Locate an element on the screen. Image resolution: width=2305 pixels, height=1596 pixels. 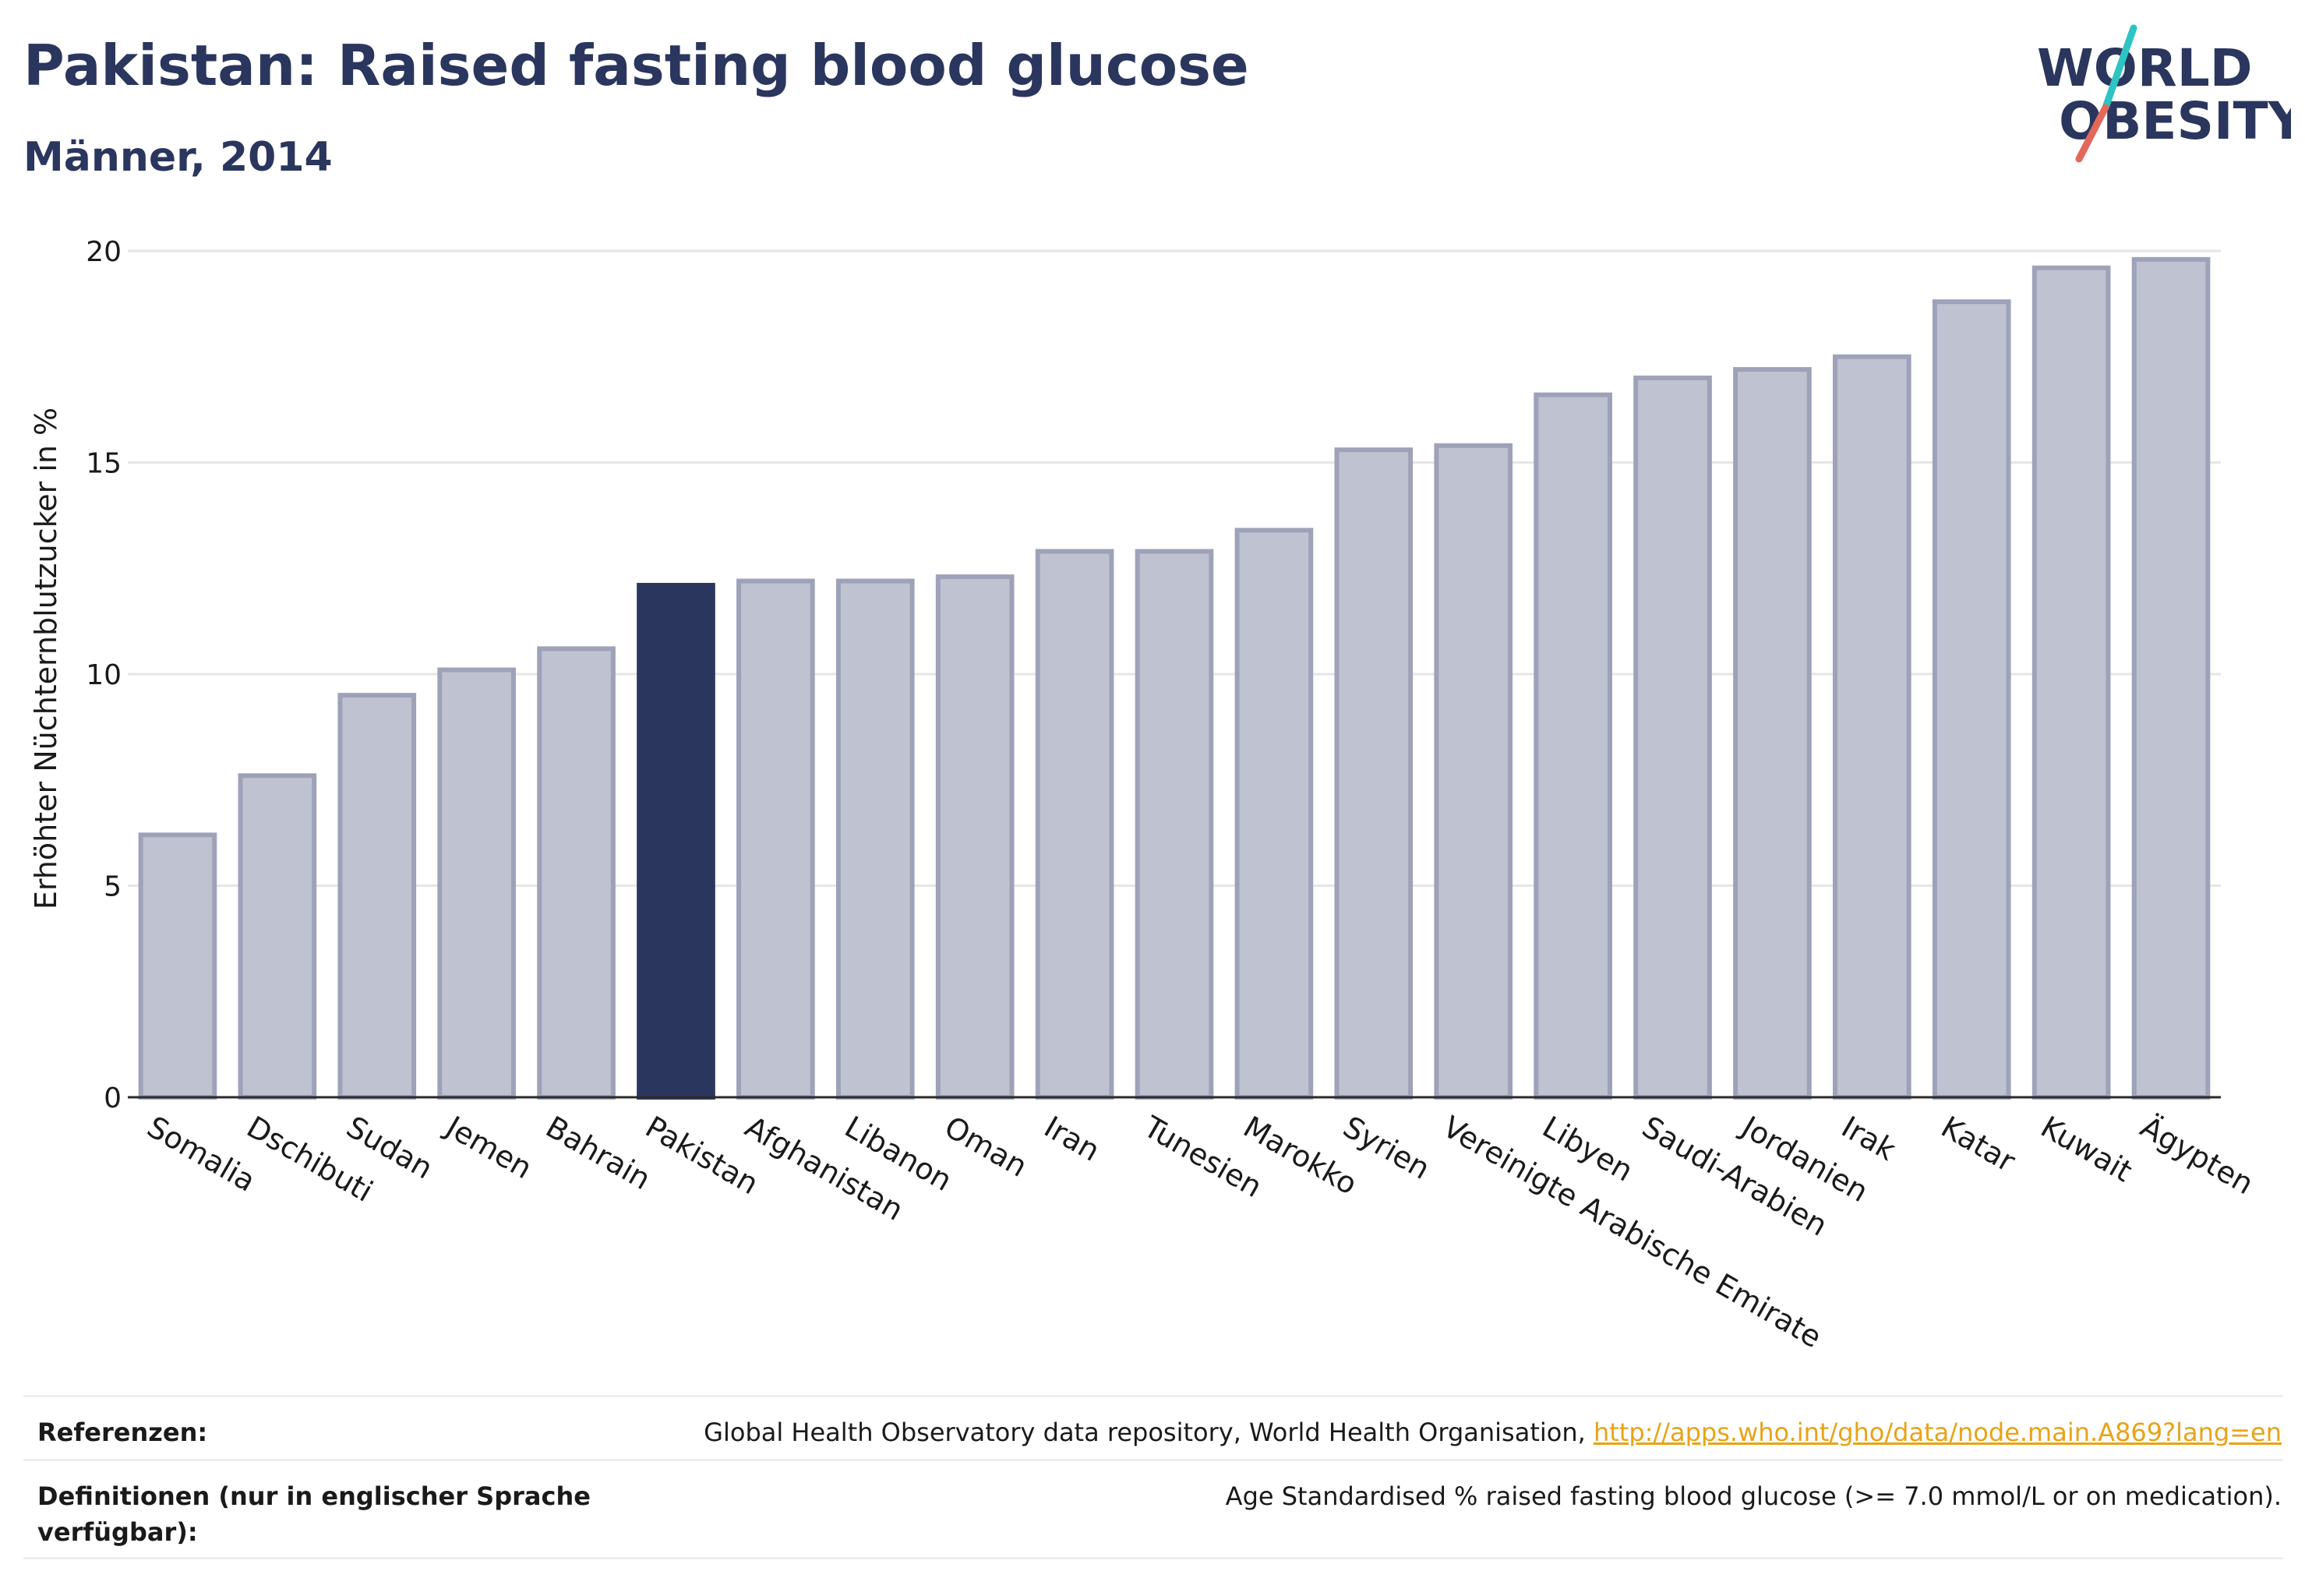
y-tick-label: 10 is located at coordinates (104, 675).